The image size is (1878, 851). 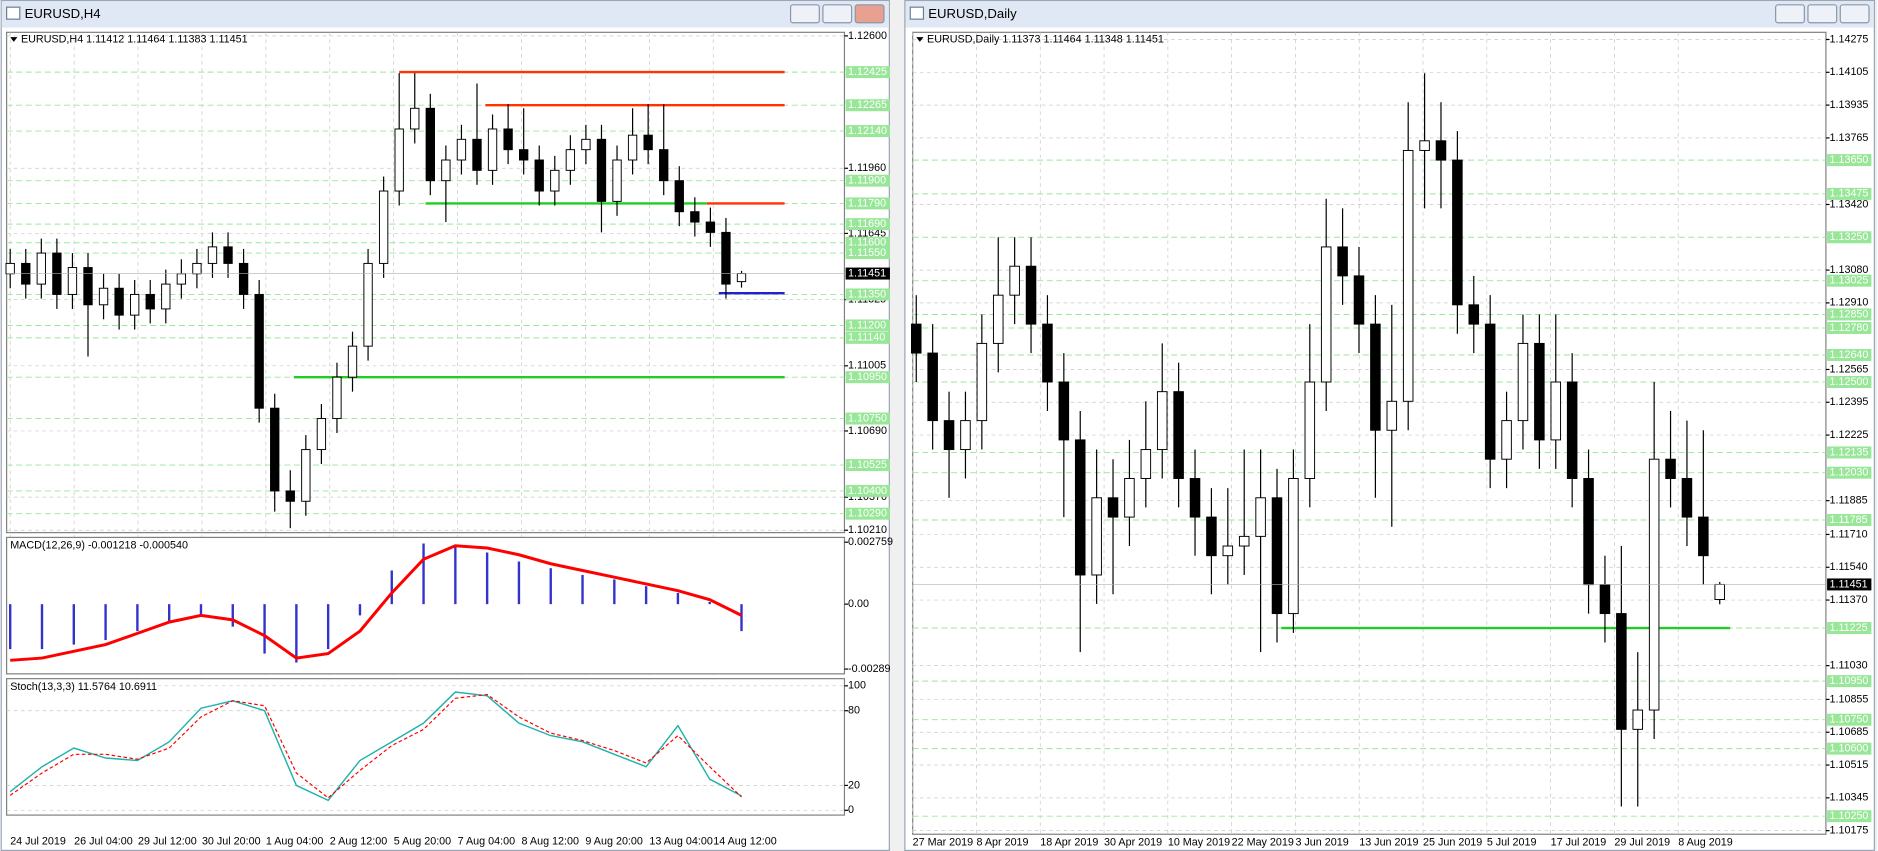 I want to click on window-title: EURUSD,Daily, so click(x=972, y=13).